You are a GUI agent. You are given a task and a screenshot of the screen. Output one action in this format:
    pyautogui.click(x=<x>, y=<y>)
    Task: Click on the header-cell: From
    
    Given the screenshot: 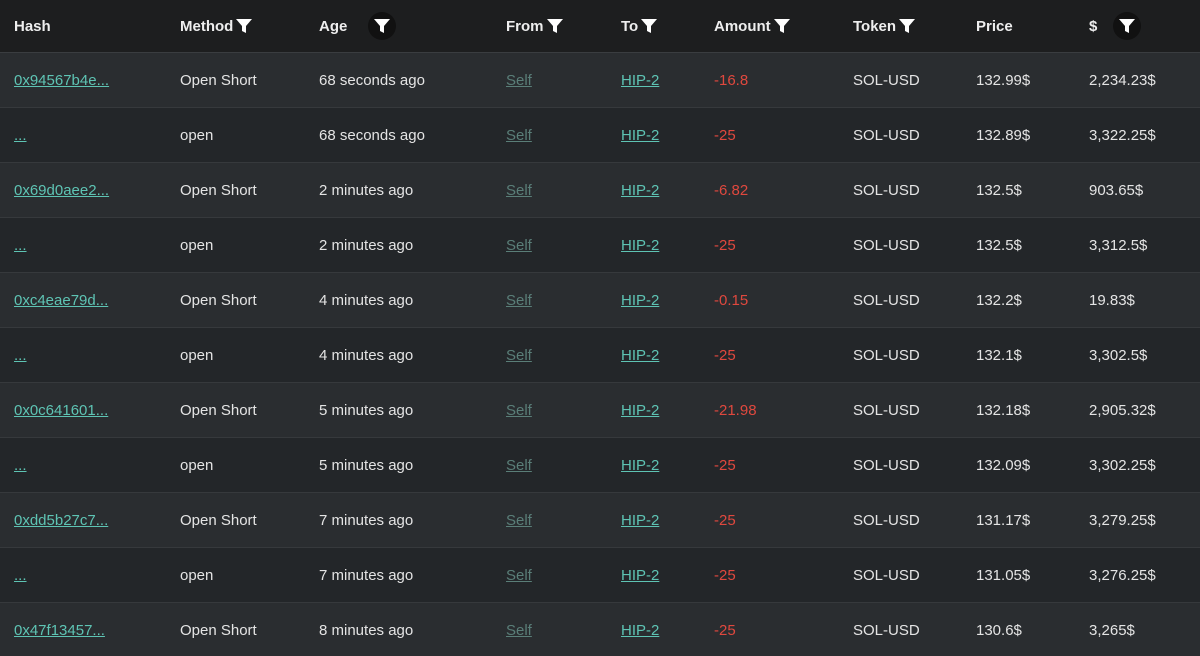 What is the action you would take?
    pyautogui.click(x=535, y=26)
    